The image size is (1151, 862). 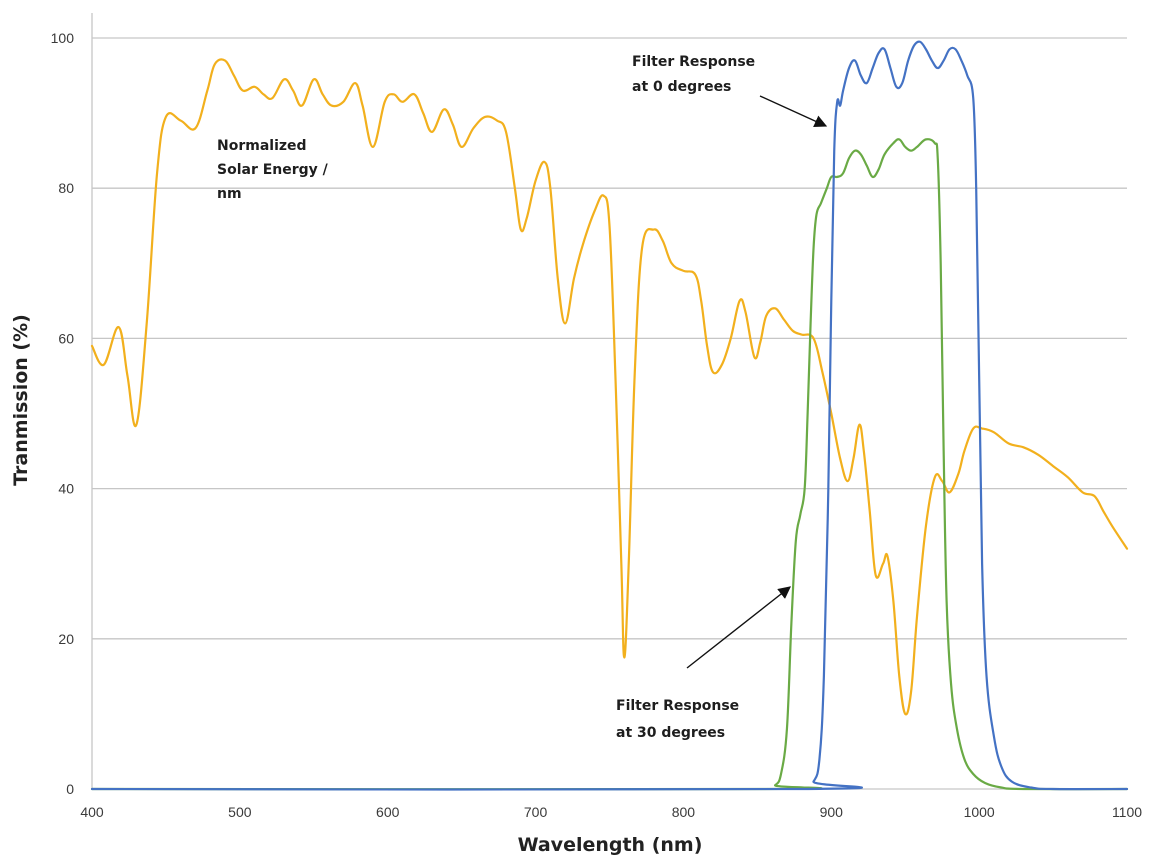 What do you see at coordinates (680, 719) in the screenshot?
I see `svg-text:Filter Response at 30 de: Filter Response at 30 degrees` at bounding box center [680, 719].